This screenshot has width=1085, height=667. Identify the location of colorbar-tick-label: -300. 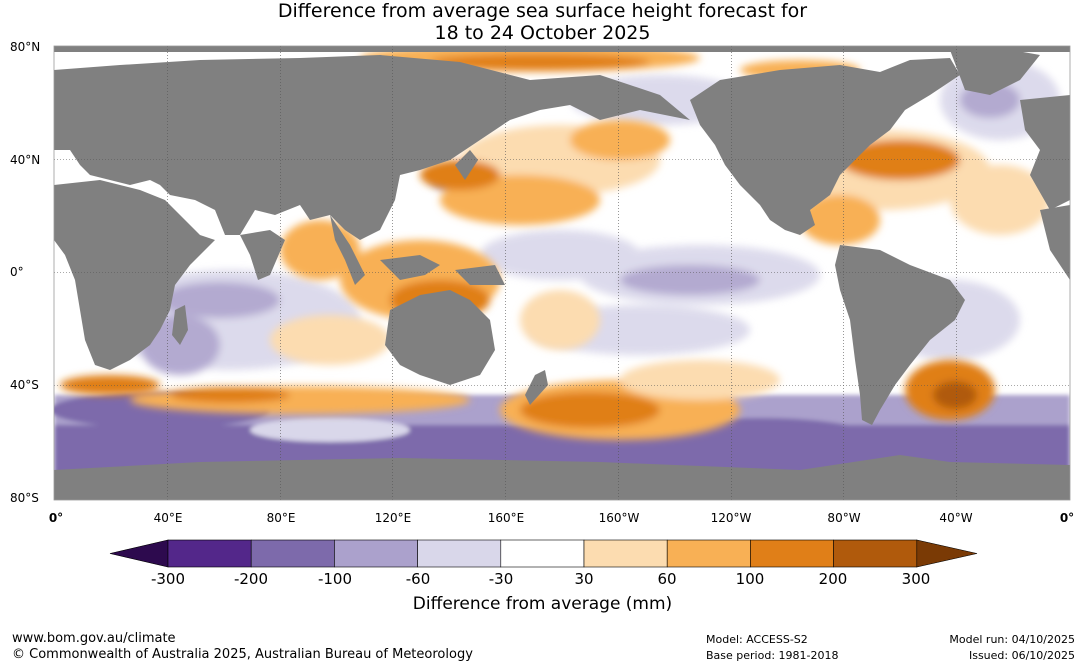
(168, 579).